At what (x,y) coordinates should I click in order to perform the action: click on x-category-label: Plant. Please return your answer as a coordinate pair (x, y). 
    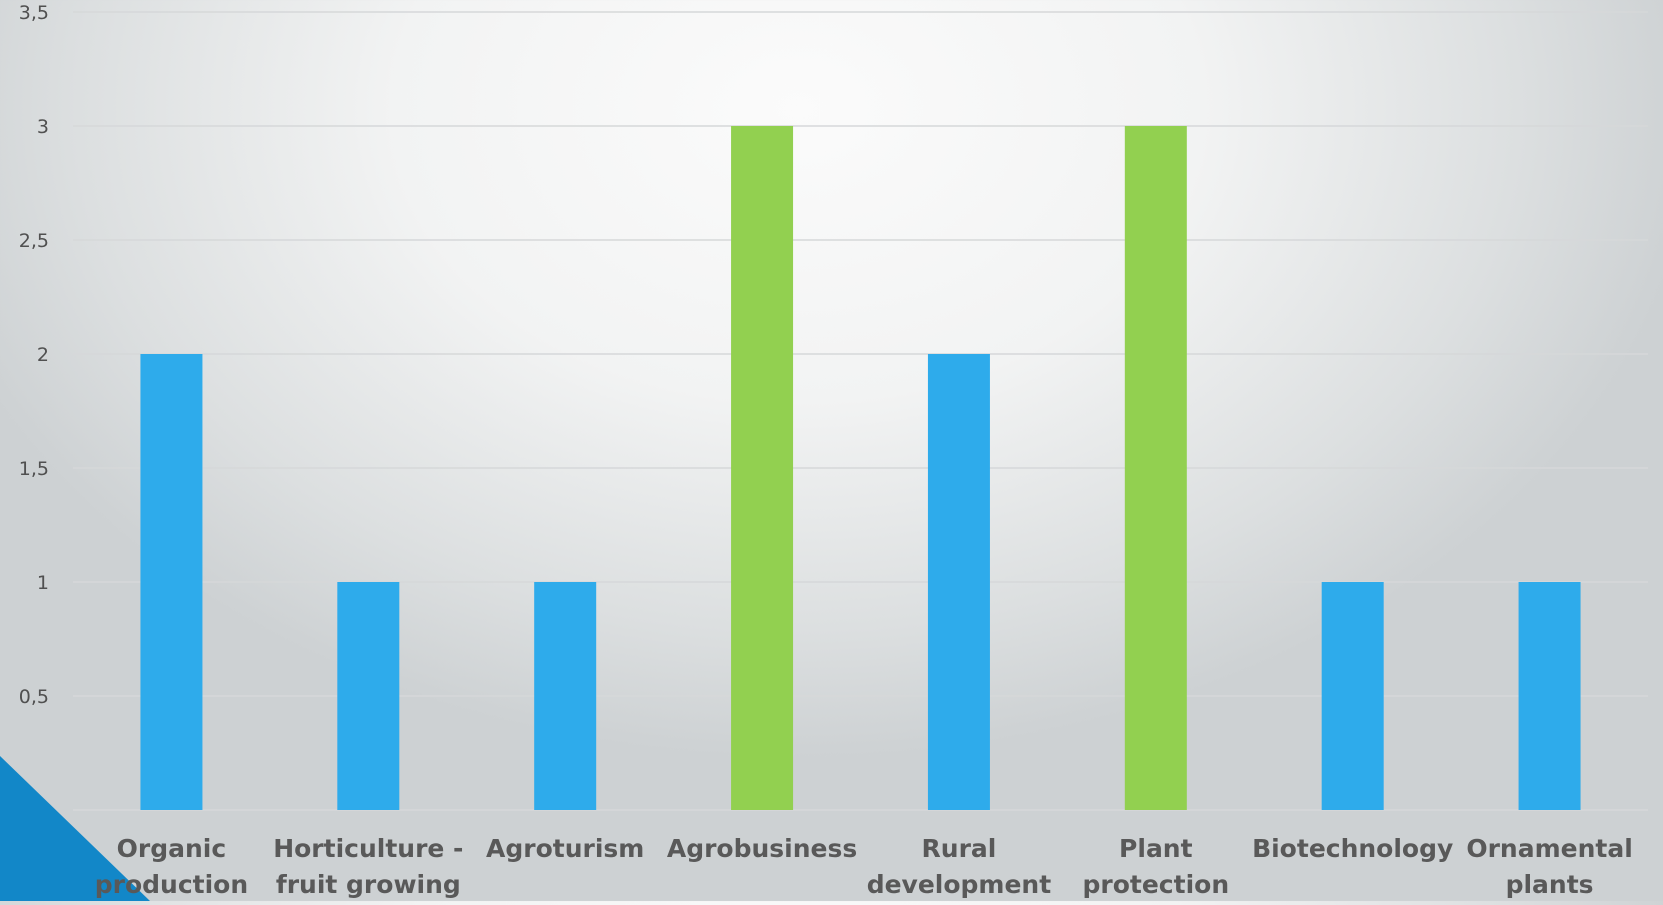
    Looking at the image, I should click on (1156, 848).